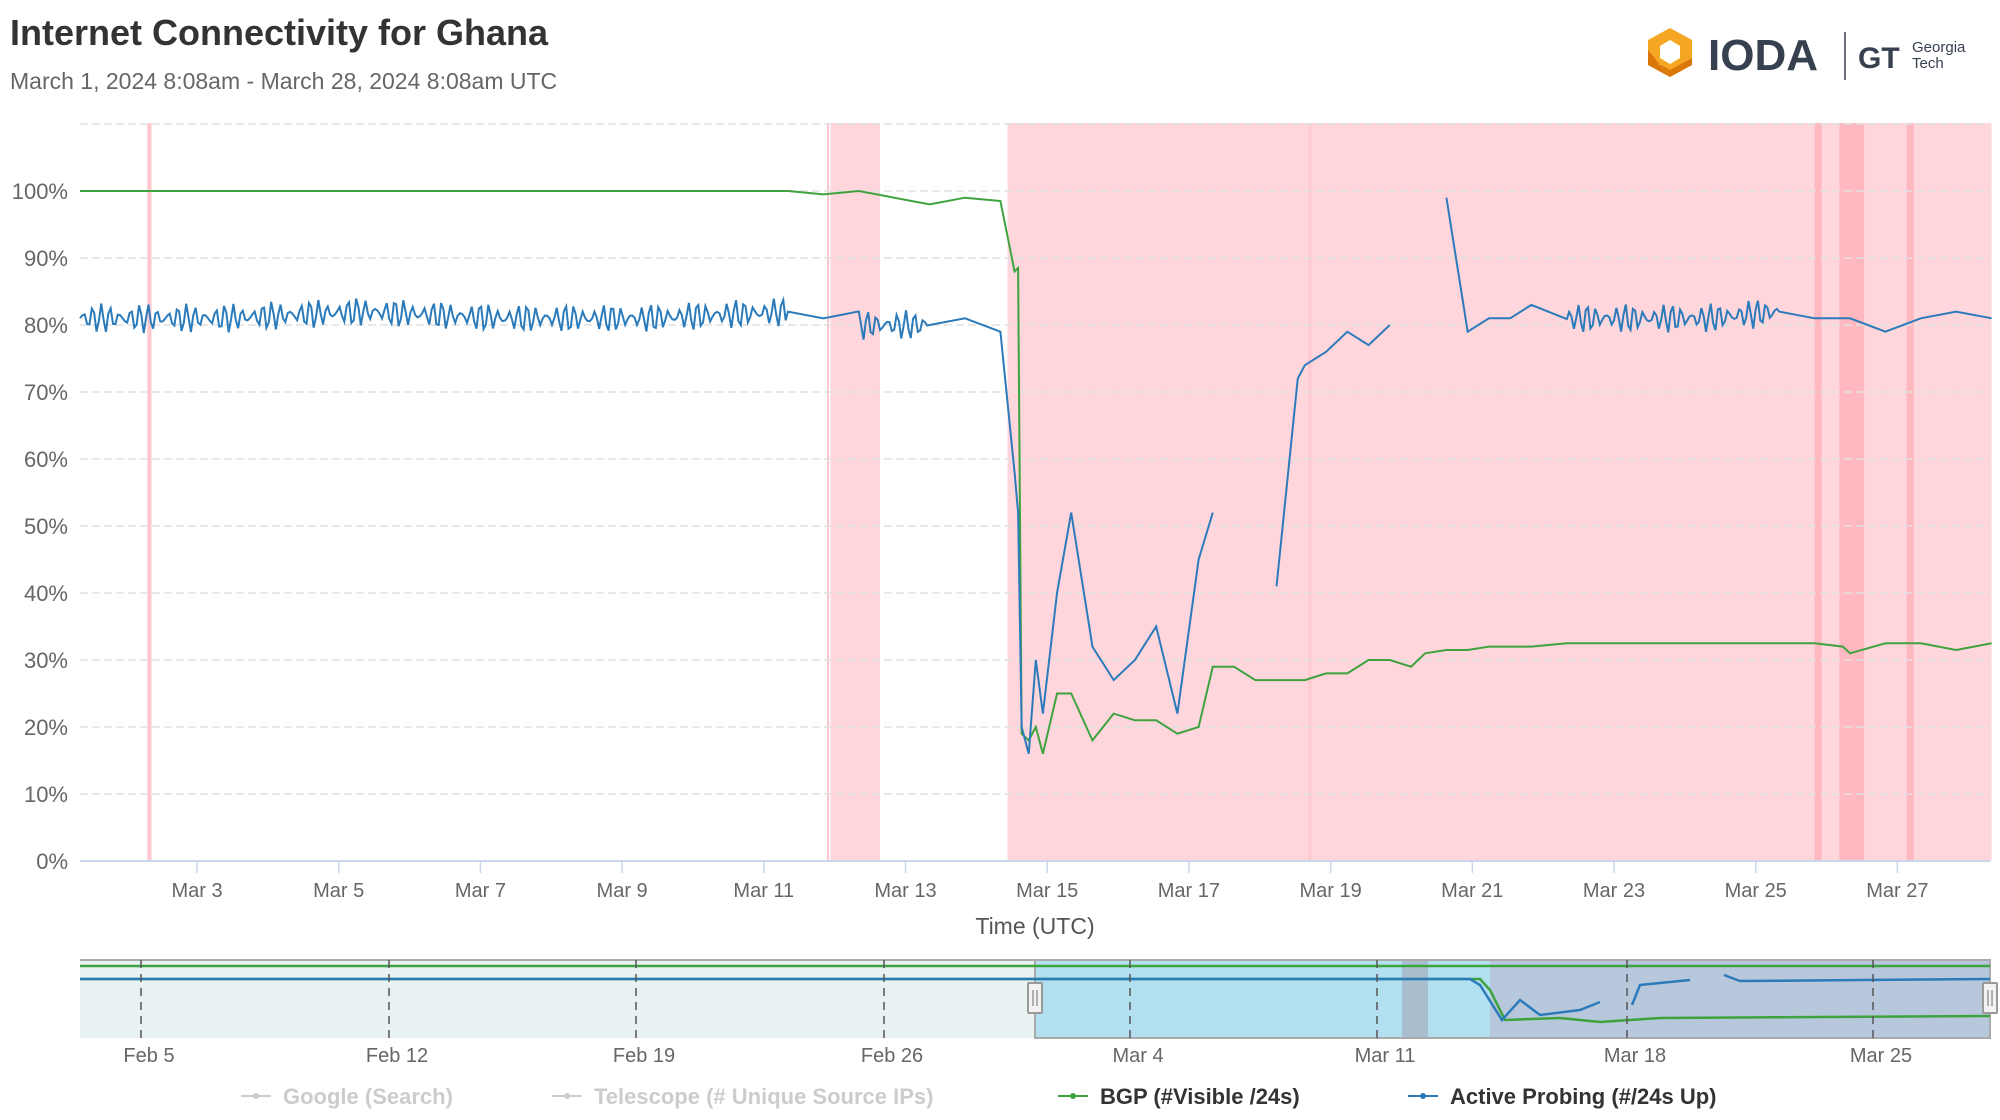 This screenshot has width=2000, height=1120. What do you see at coordinates (480, 891) in the screenshot?
I see `x-tick-label: Mar 7` at bounding box center [480, 891].